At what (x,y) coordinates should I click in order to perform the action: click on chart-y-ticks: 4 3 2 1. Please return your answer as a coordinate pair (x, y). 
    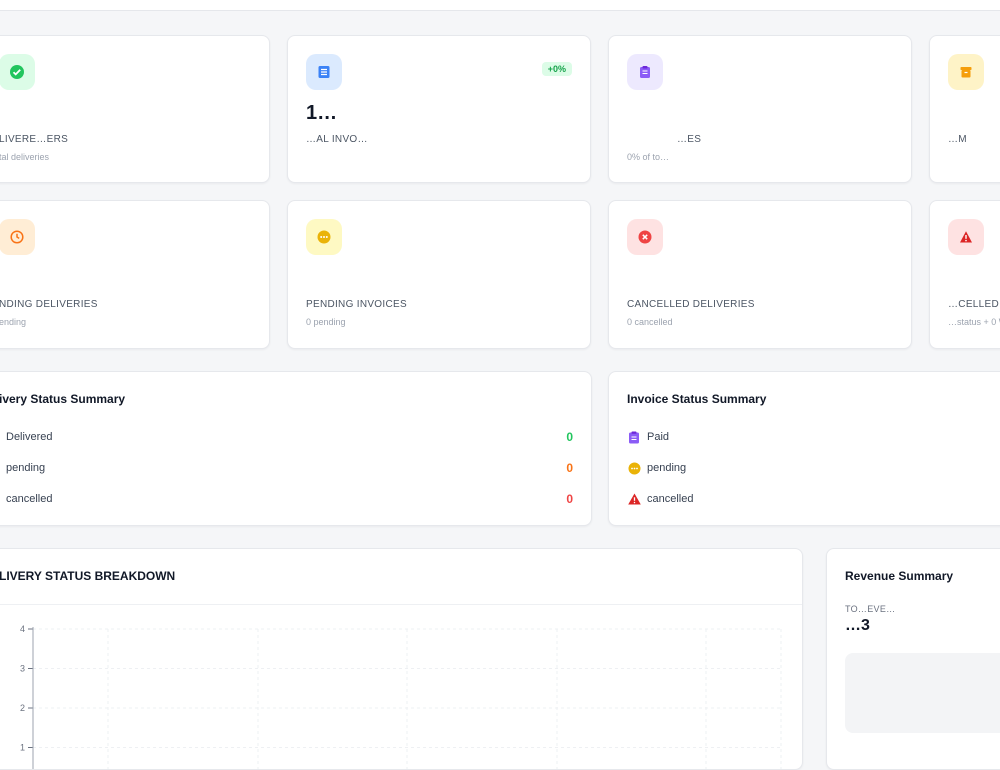
    Looking at the image, I should click on (27, 696).